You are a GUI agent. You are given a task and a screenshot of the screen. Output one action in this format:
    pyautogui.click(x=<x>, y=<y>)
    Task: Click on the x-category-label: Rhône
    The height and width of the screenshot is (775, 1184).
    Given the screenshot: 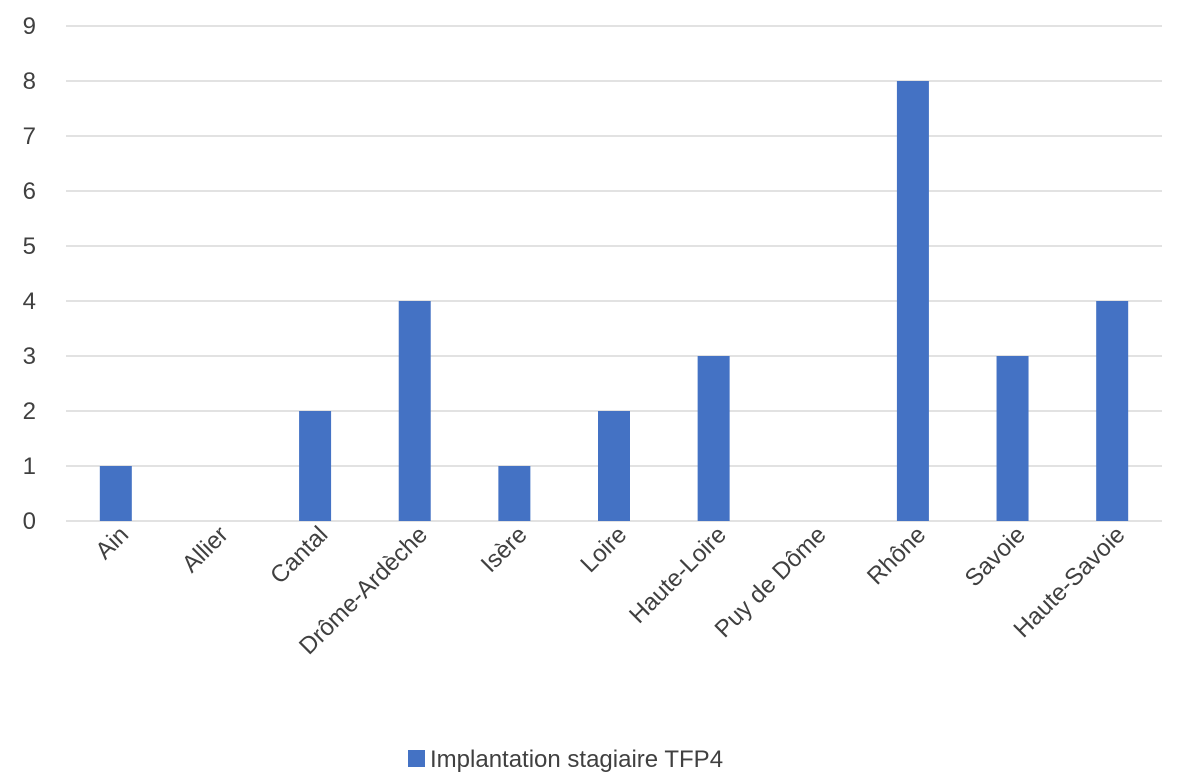 What is the action you would take?
    pyautogui.click(x=896, y=555)
    